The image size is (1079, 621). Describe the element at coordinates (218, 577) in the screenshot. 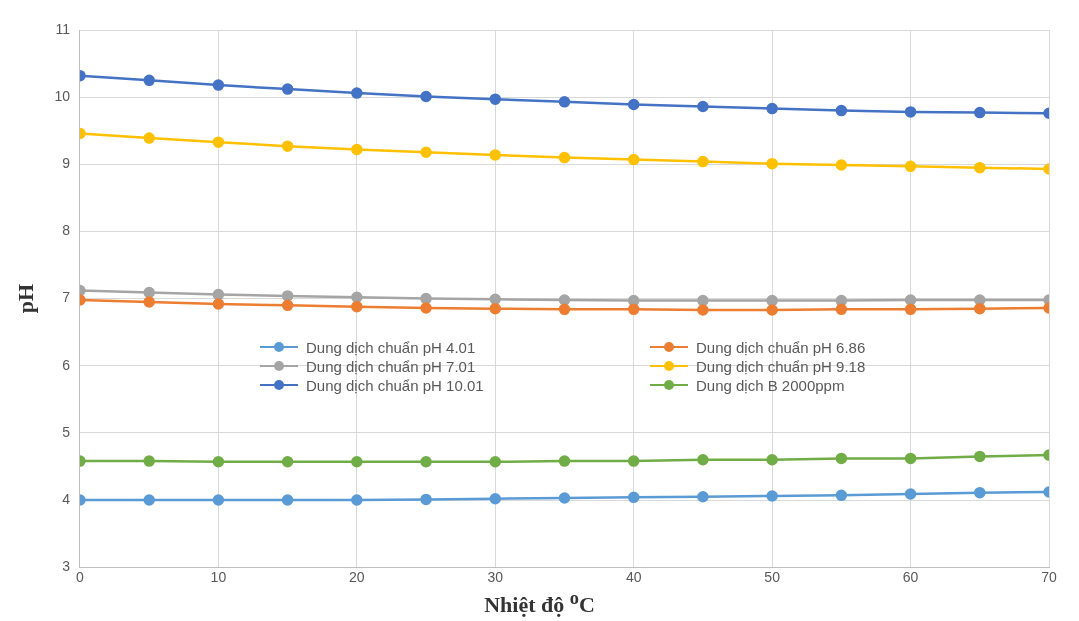

I see `x-tick-label: 10` at that location.